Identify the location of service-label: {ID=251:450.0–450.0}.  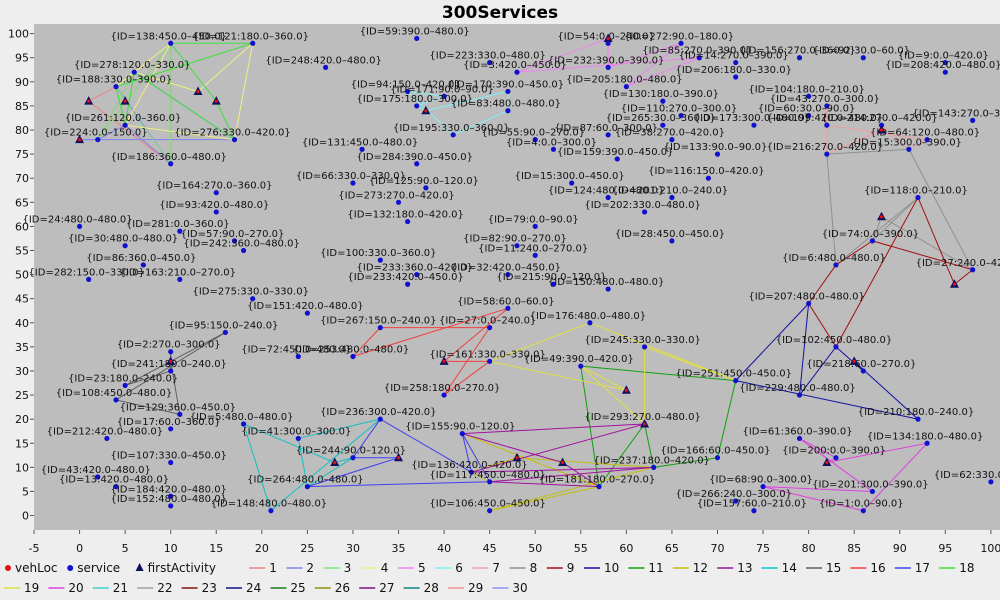
(733, 374).